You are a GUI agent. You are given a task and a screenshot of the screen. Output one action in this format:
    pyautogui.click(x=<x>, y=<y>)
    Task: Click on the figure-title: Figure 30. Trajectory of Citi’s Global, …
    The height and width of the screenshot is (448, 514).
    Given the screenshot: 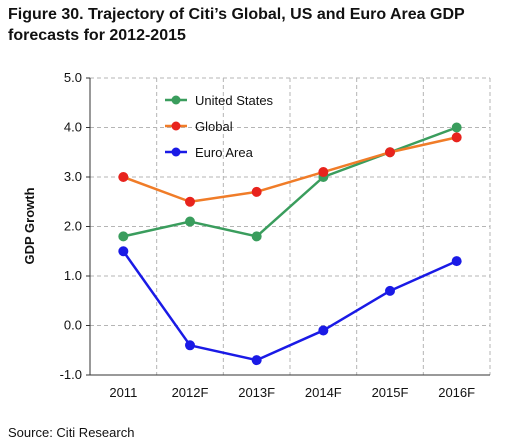 What is the action you would take?
    pyautogui.click(x=236, y=25)
    